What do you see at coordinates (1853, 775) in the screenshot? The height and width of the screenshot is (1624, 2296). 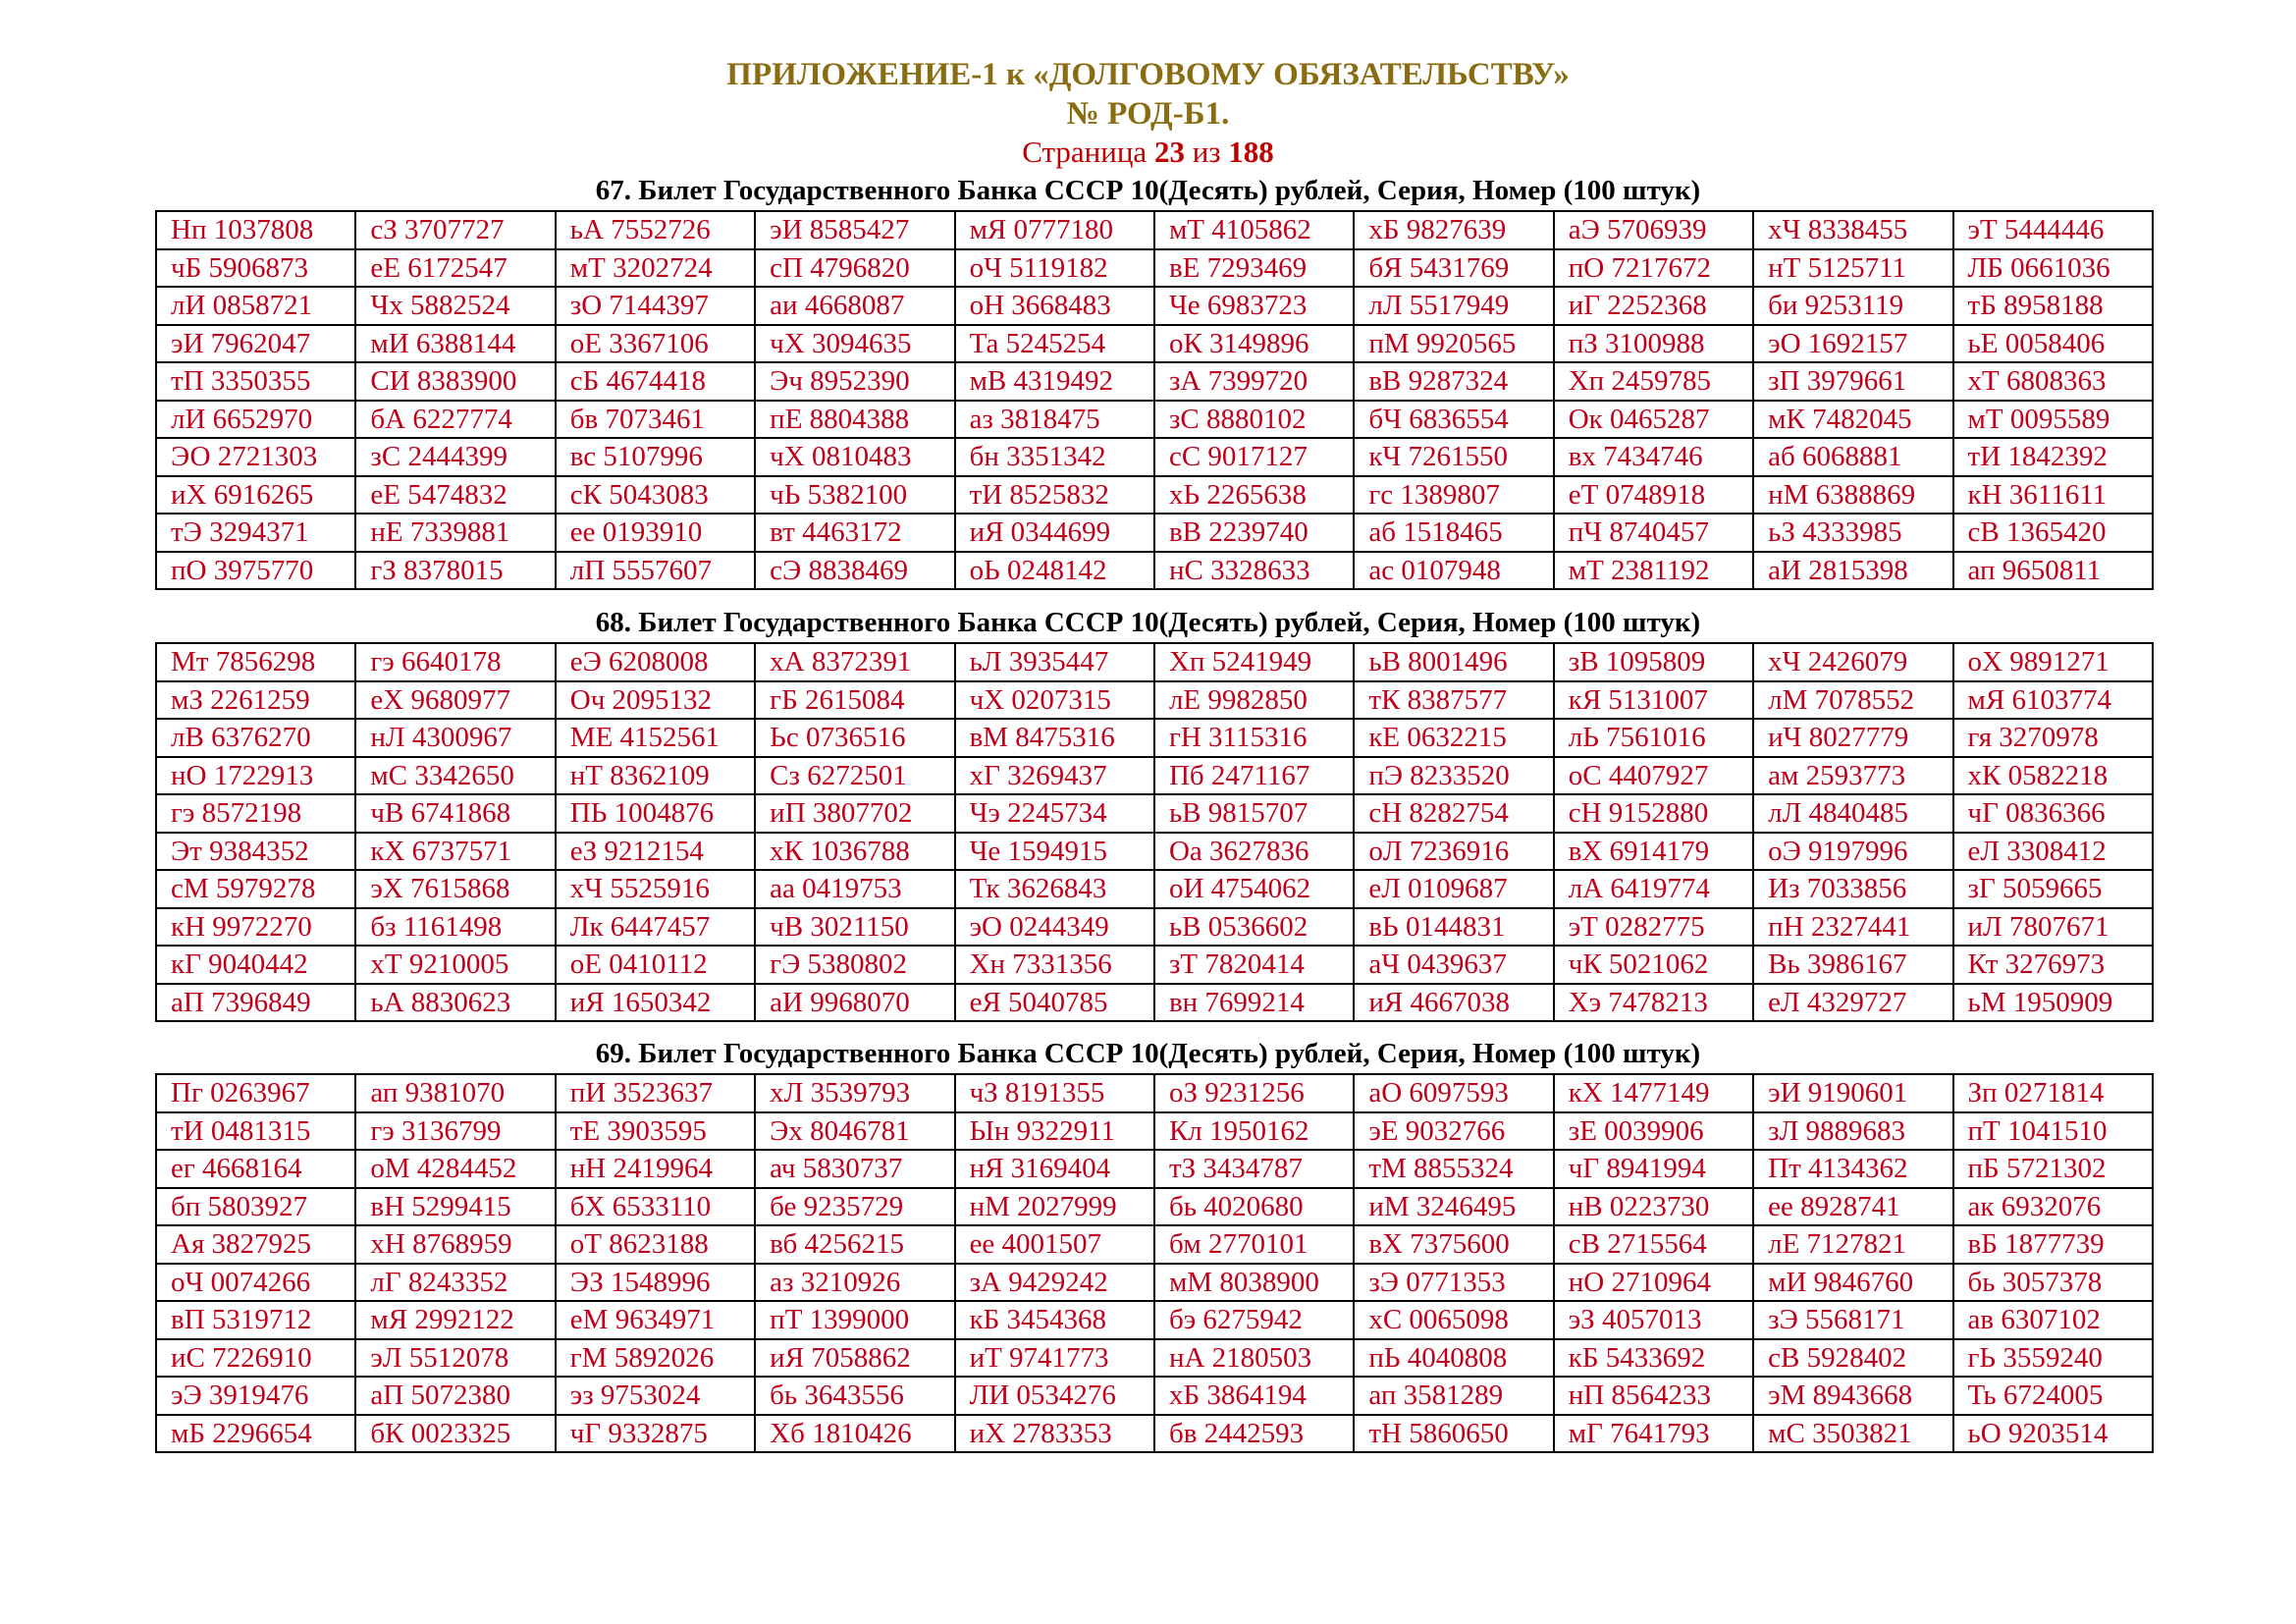 I see `serial-cell: ам 2593773` at bounding box center [1853, 775].